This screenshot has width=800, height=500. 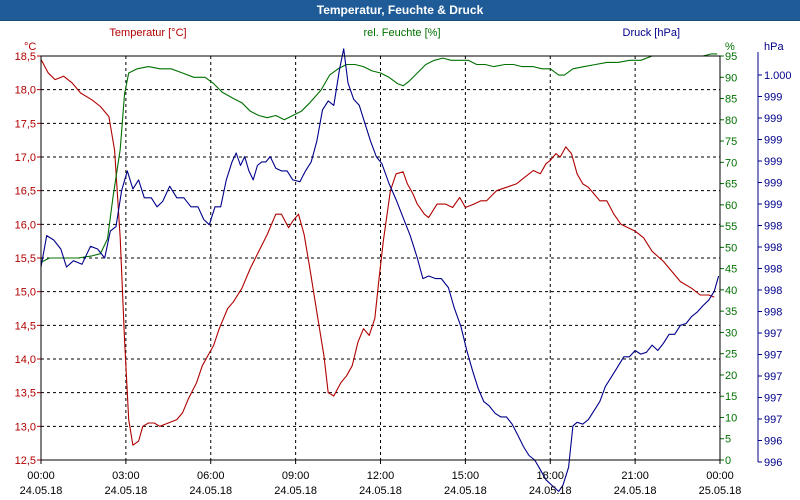 What do you see at coordinates (778, 76) in the screenshot?
I see `pressure-tick-label: 1.000` at bounding box center [778, 76].